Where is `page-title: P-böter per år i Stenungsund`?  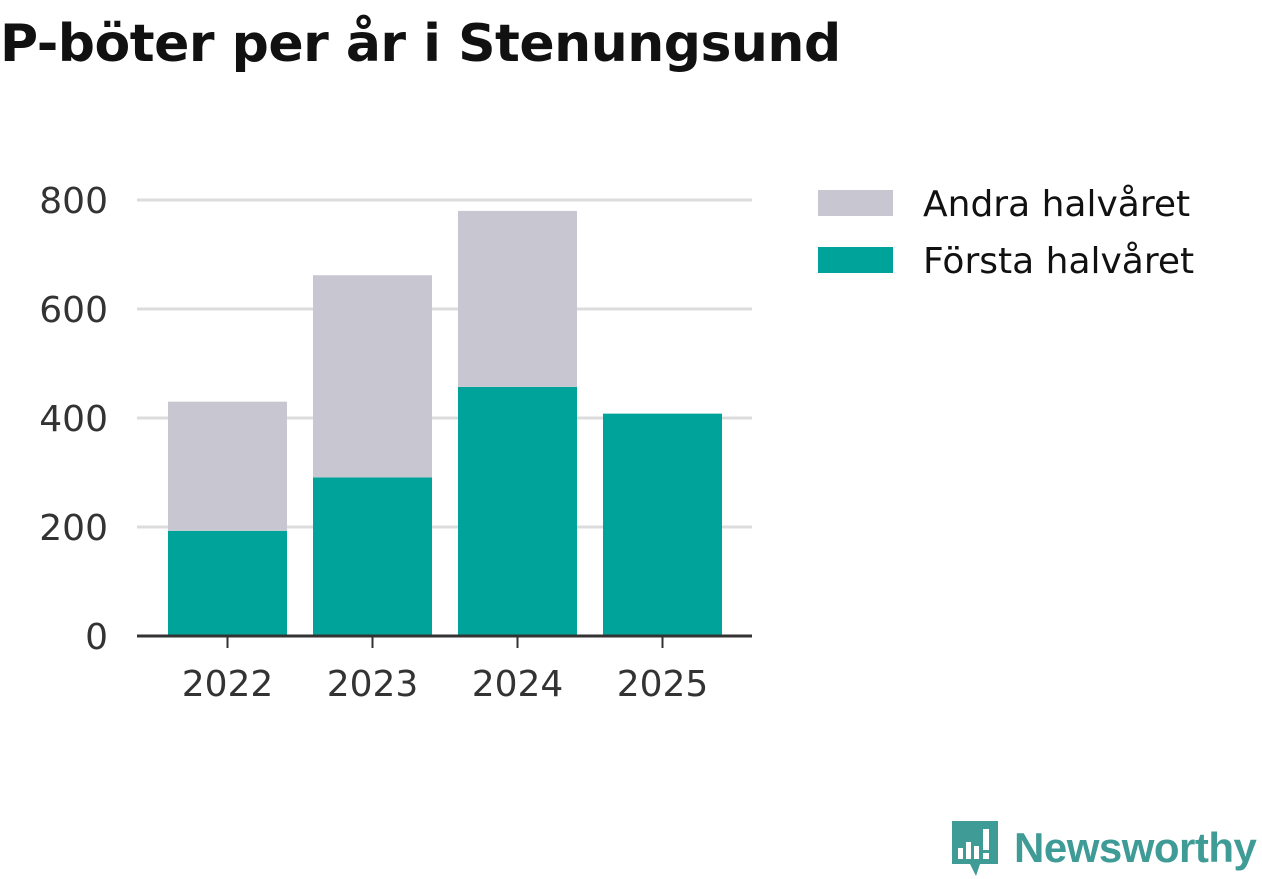
page-title: P-böter per år i Stenungsund is located at coordinates (420, 44).